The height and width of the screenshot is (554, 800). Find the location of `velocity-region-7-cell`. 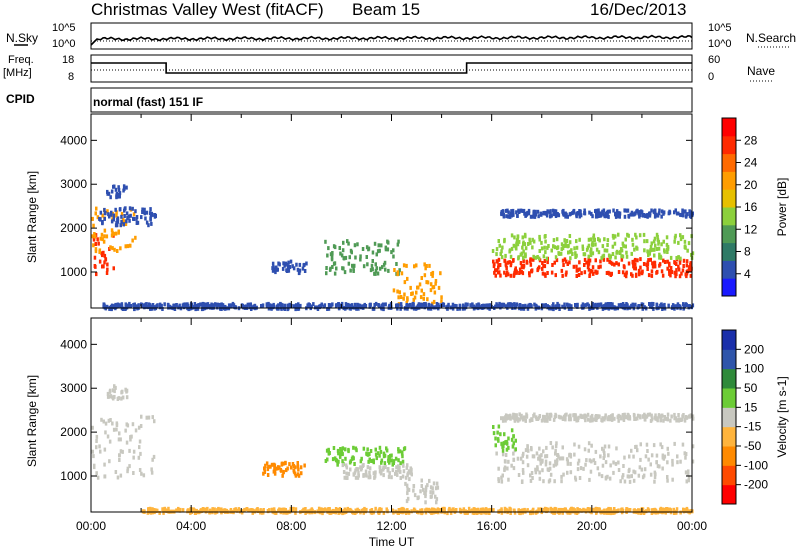

velocity-region-7-cell is located at coordinates (512, 430).